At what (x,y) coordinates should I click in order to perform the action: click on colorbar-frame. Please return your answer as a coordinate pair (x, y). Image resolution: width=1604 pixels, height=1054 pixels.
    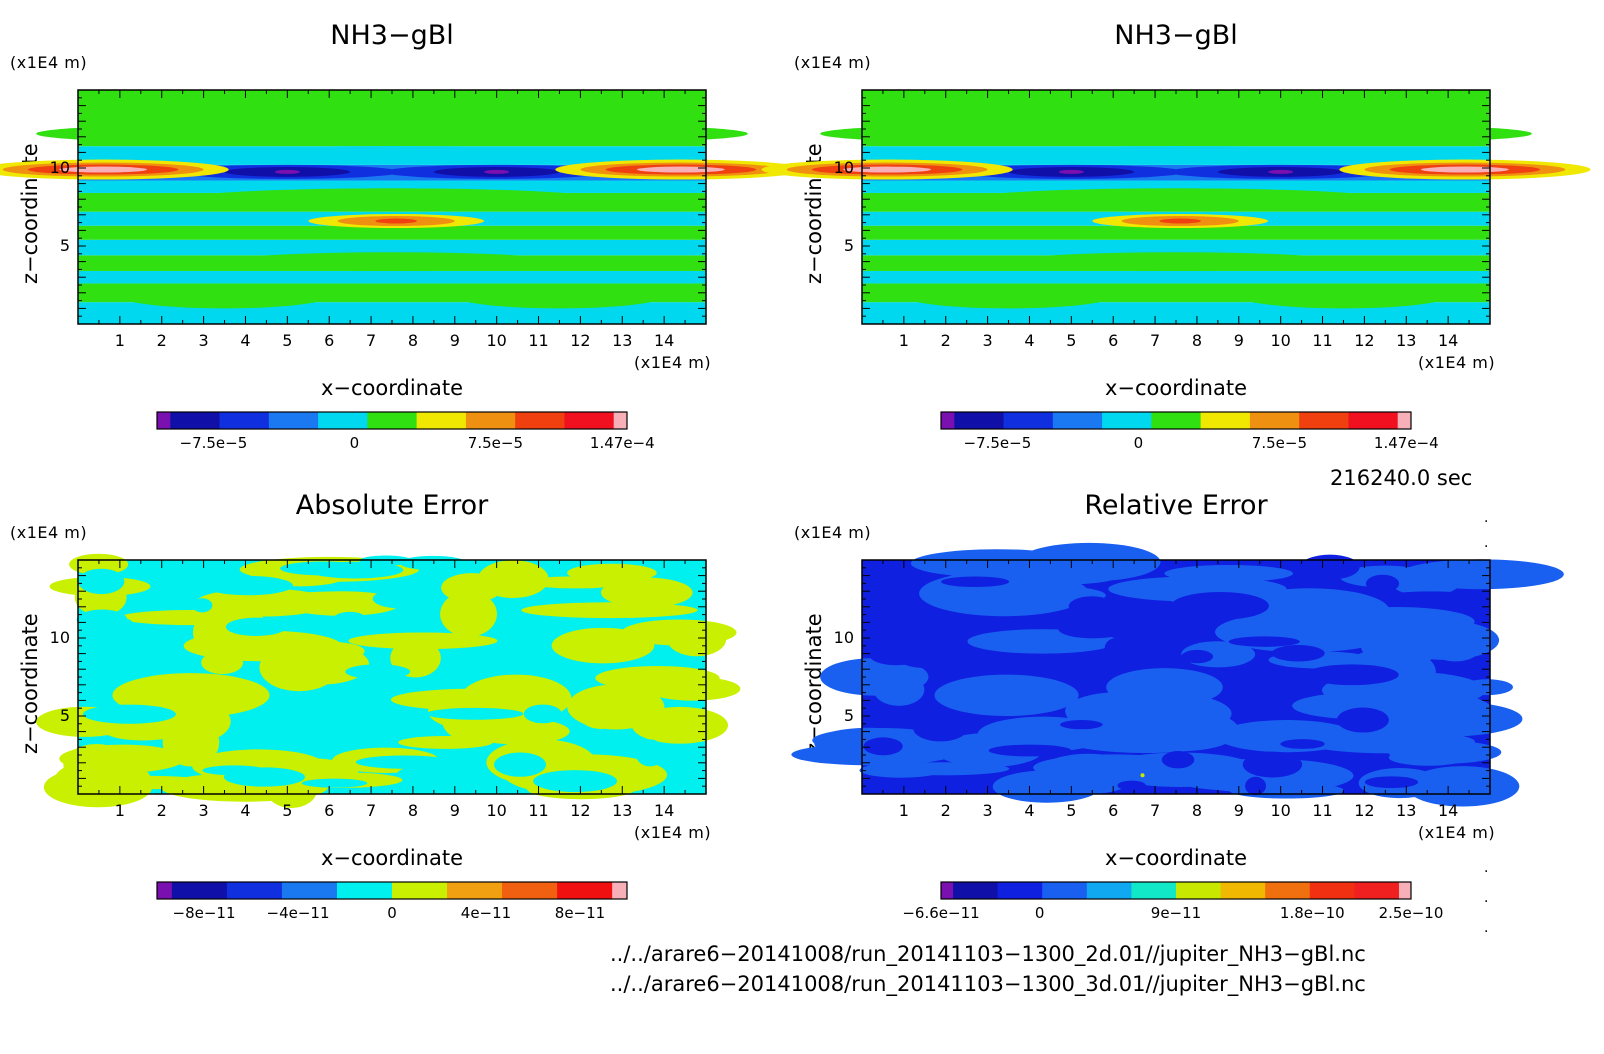
    Looking at the image, I should click on (1176, 420).